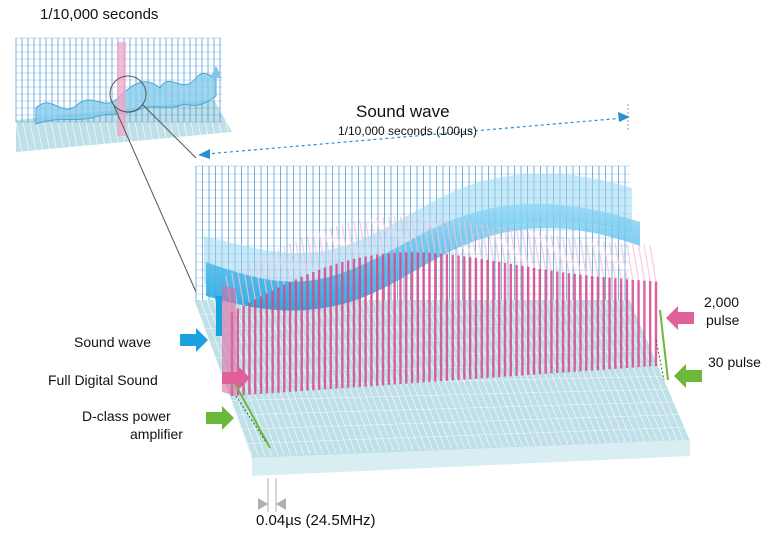 This screenshot has width=776, height=543. What do you see at coordinates (124, 137) in the screenshot?
I see `inset-floor-lines` at bounding box center [124, 137].